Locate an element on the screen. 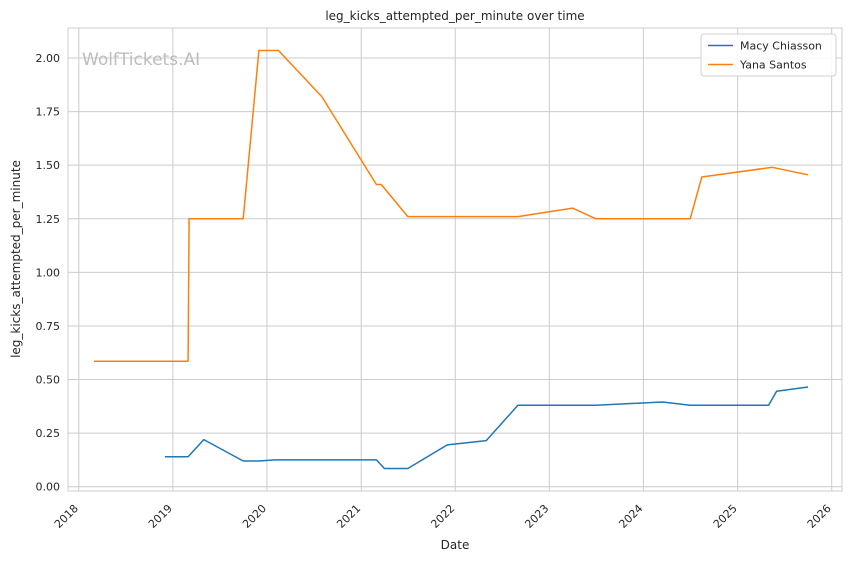 Image resolution: width=855 pixels, height=561 pixels. legend: Macy Chiasson Yana Santos is located at coordinates (768, 55).